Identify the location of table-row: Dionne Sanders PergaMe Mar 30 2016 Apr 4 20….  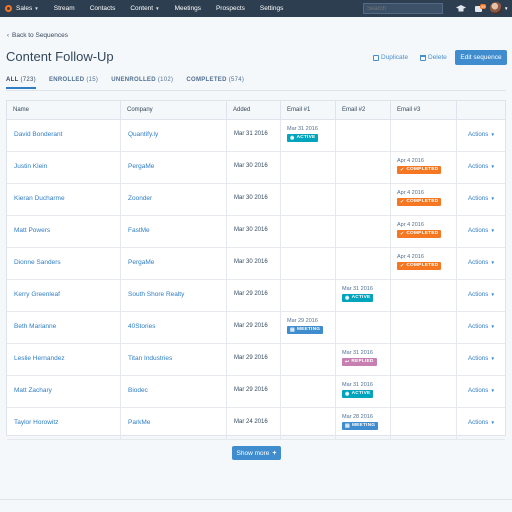
(256, 264).